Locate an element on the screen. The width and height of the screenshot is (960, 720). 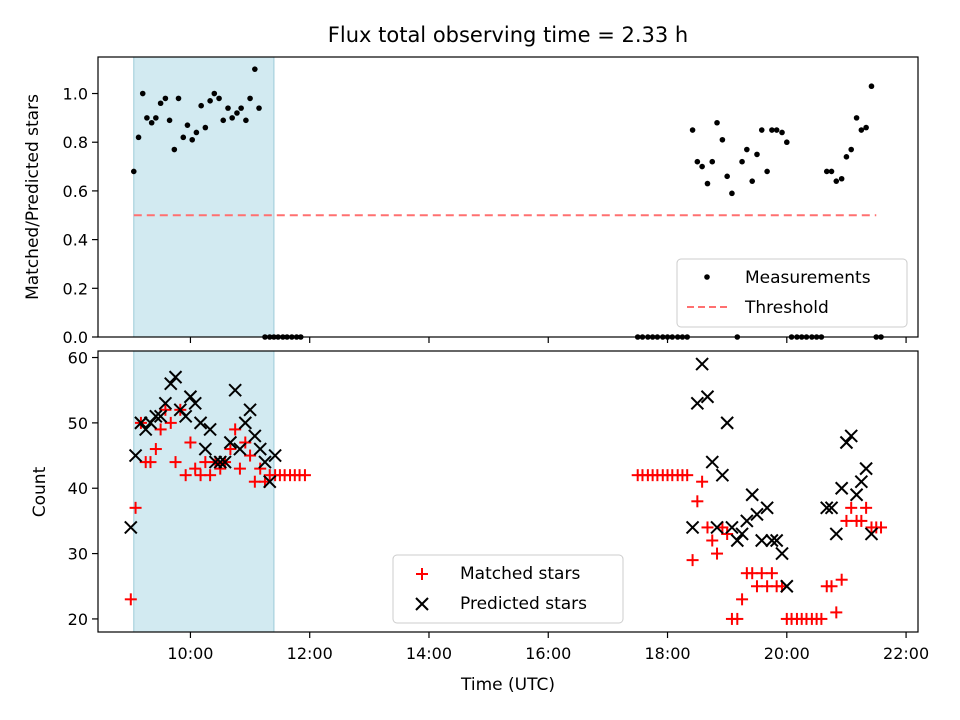
y-tick-label: 30 is located at coordinates (78, 554).